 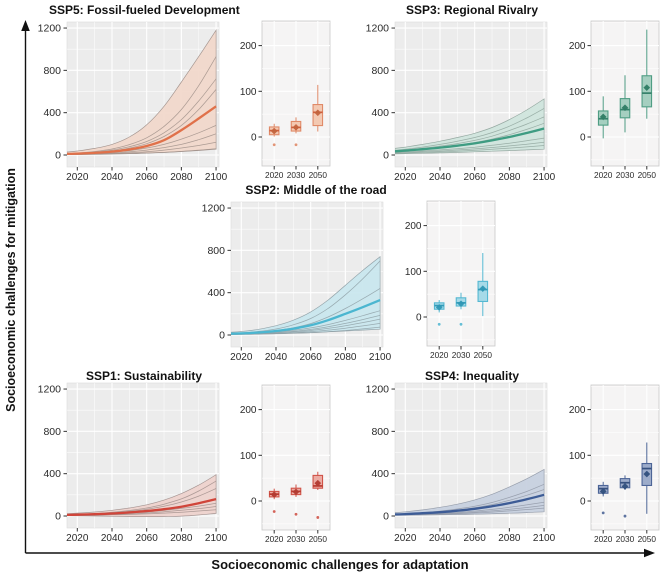 I want to click on line-chart-ssp4: 0 400 800 1200 2020 2040 2060 2080 2100, so click(x=461, y=463).